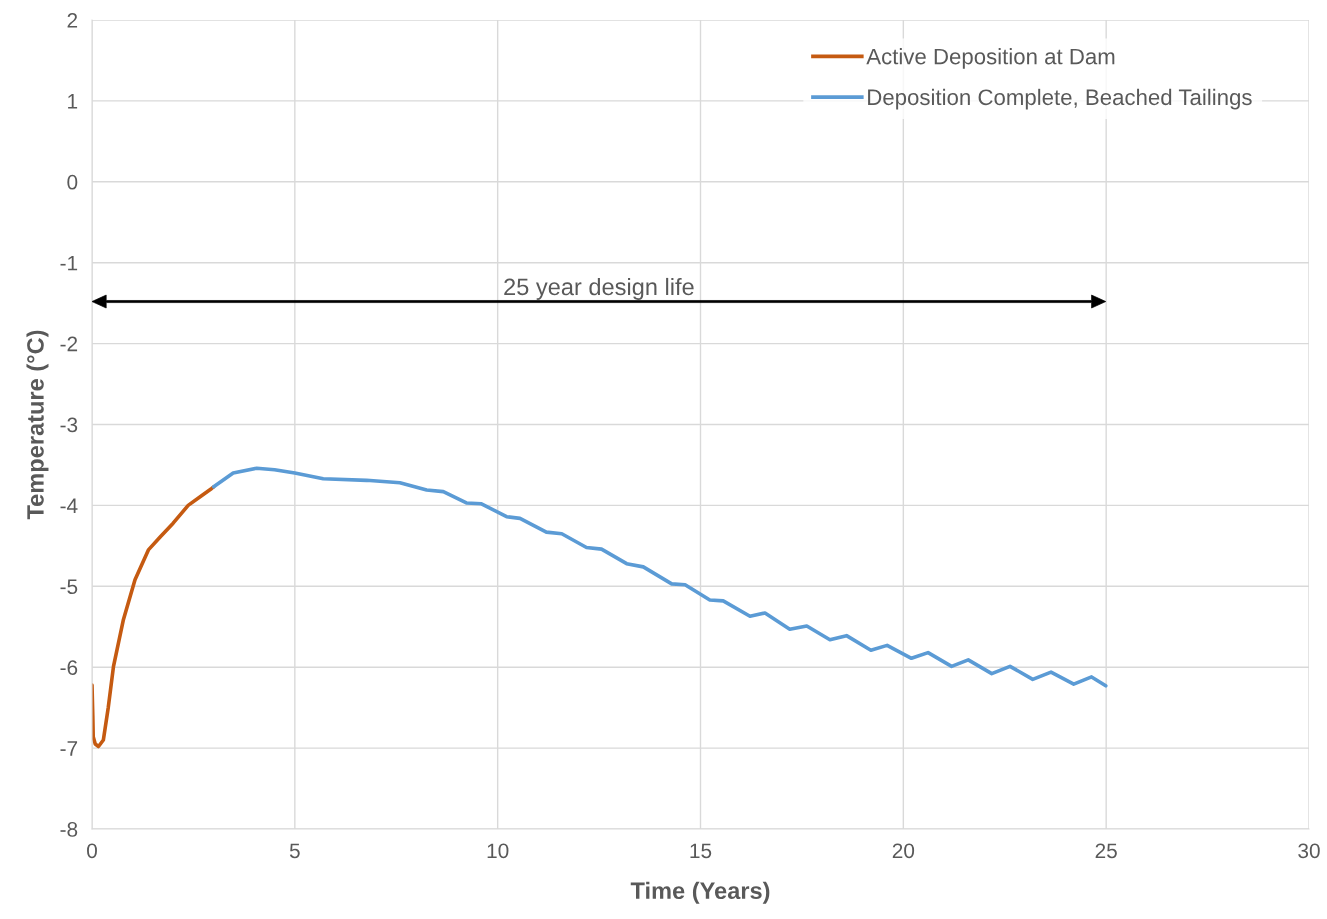 Image resolution: width=1327 pixels, height=919 pixels. What do you see at coordinates (72, 182) in the screenshot?
I see `y-tick-label: 0` at bounding box center [72, 182].